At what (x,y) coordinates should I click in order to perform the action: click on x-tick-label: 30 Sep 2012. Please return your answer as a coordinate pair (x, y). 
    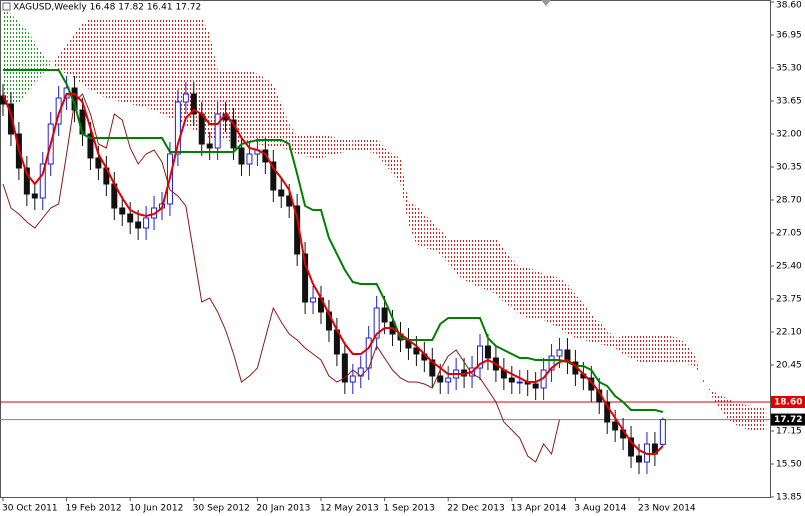
    Looking at the image, I should click on (221, 509).